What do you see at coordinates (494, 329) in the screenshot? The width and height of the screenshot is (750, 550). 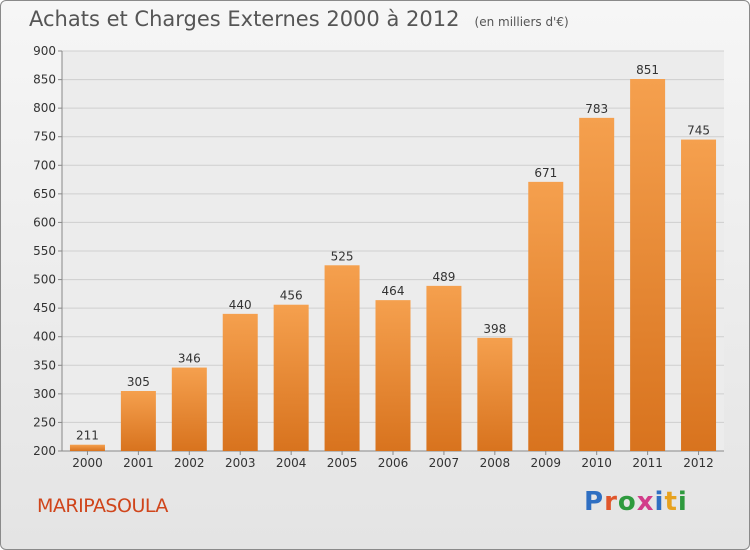 I see `bar-value-label: 398` at bounding box center [494, 329].